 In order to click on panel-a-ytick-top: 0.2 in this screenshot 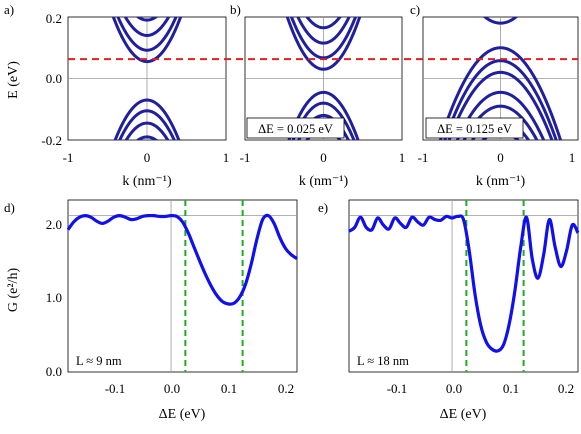, I will do `click(54, 18)`.